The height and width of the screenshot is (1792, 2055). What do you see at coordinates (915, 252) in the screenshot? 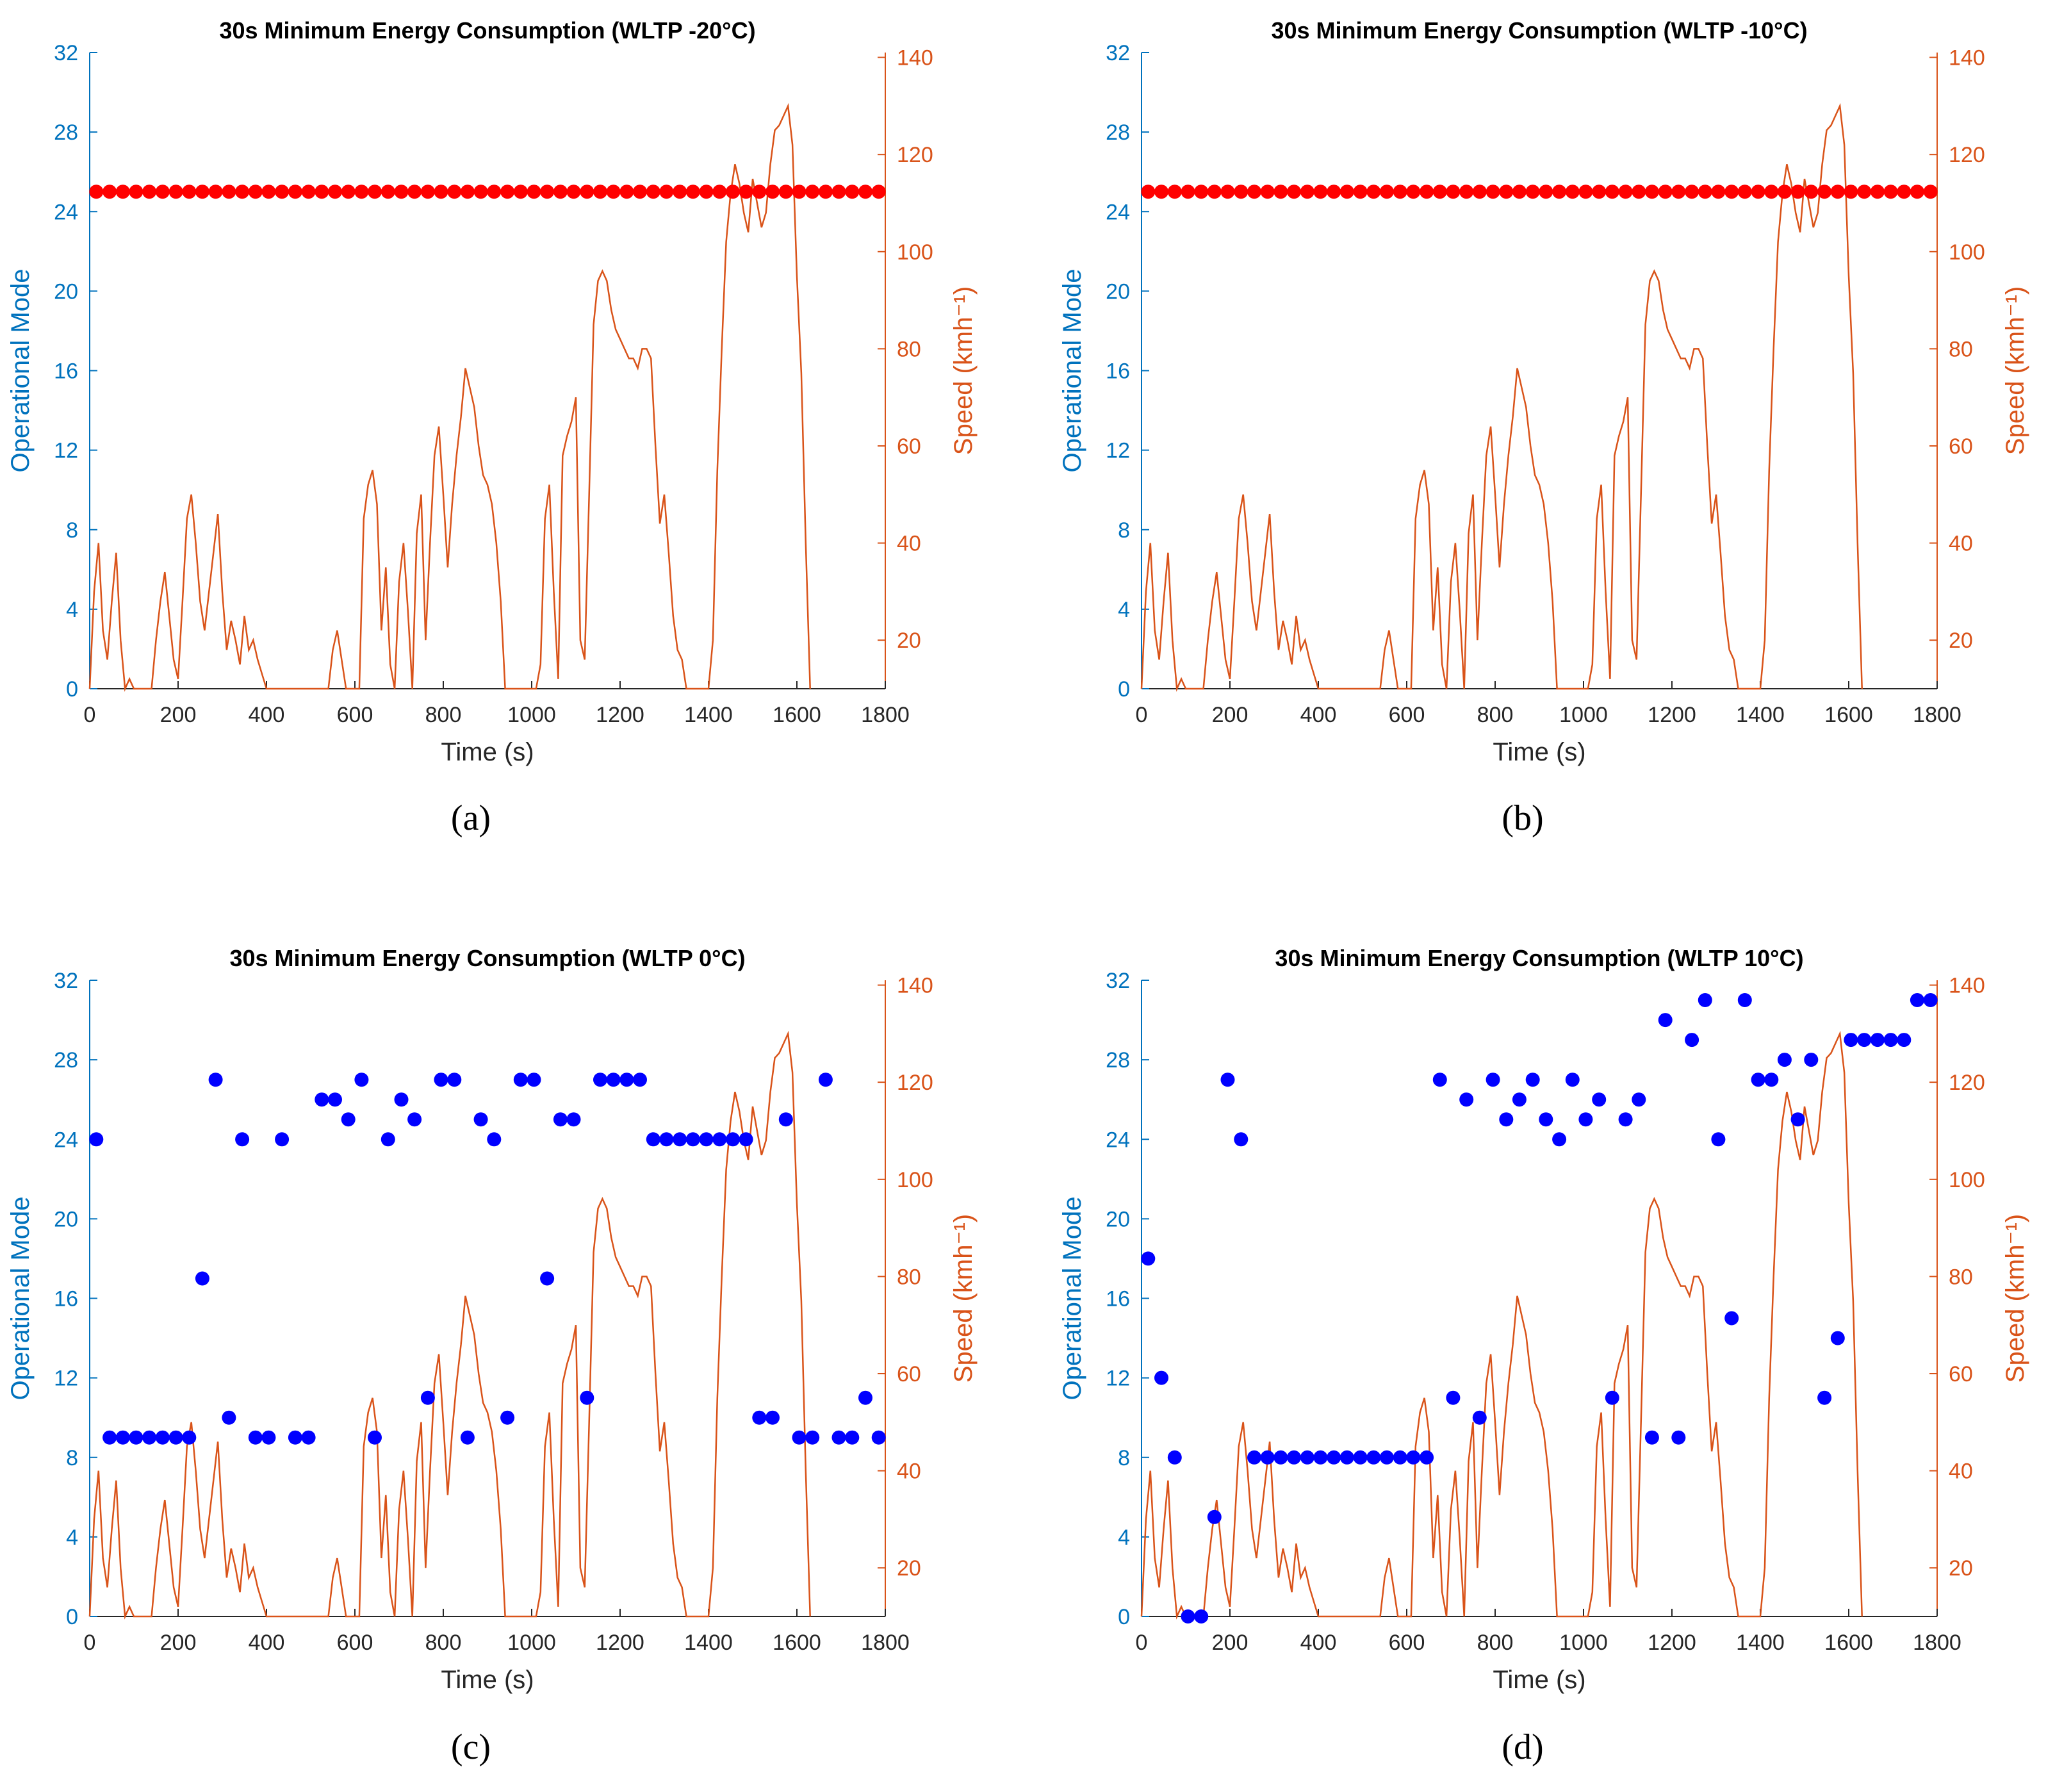
I see `y-right-tick-label: 100` at bounding box center [915, 252].